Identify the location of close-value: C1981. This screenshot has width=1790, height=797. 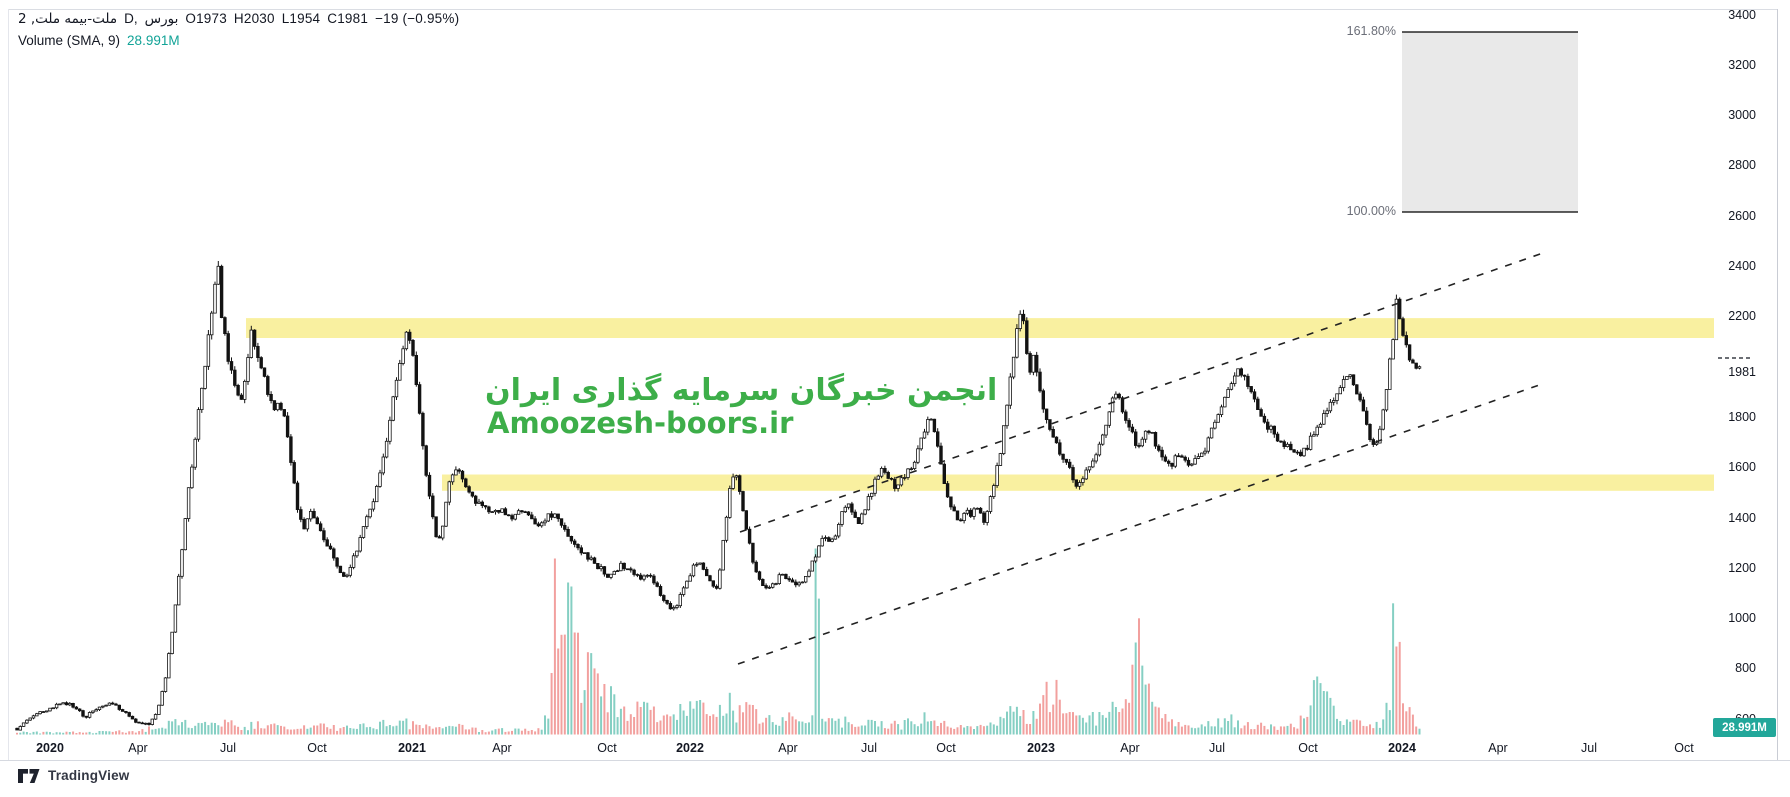
(348, 18).